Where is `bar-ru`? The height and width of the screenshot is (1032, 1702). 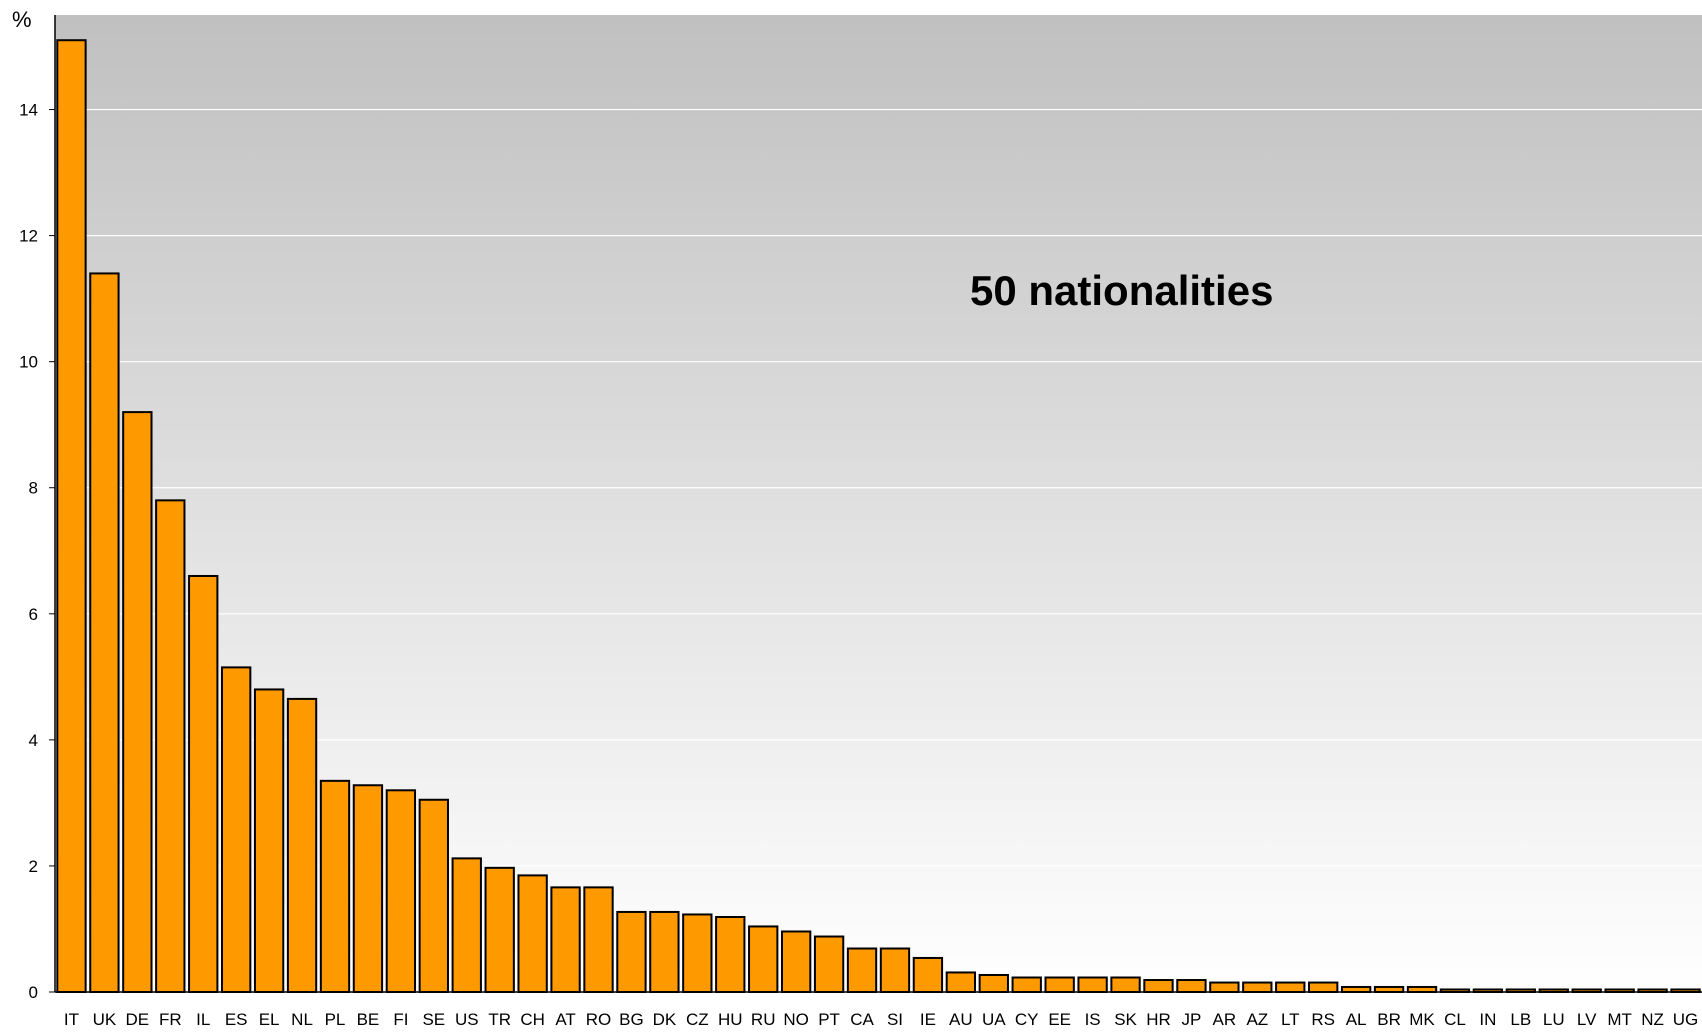
bar-ru is located at coordinates (763, 959).